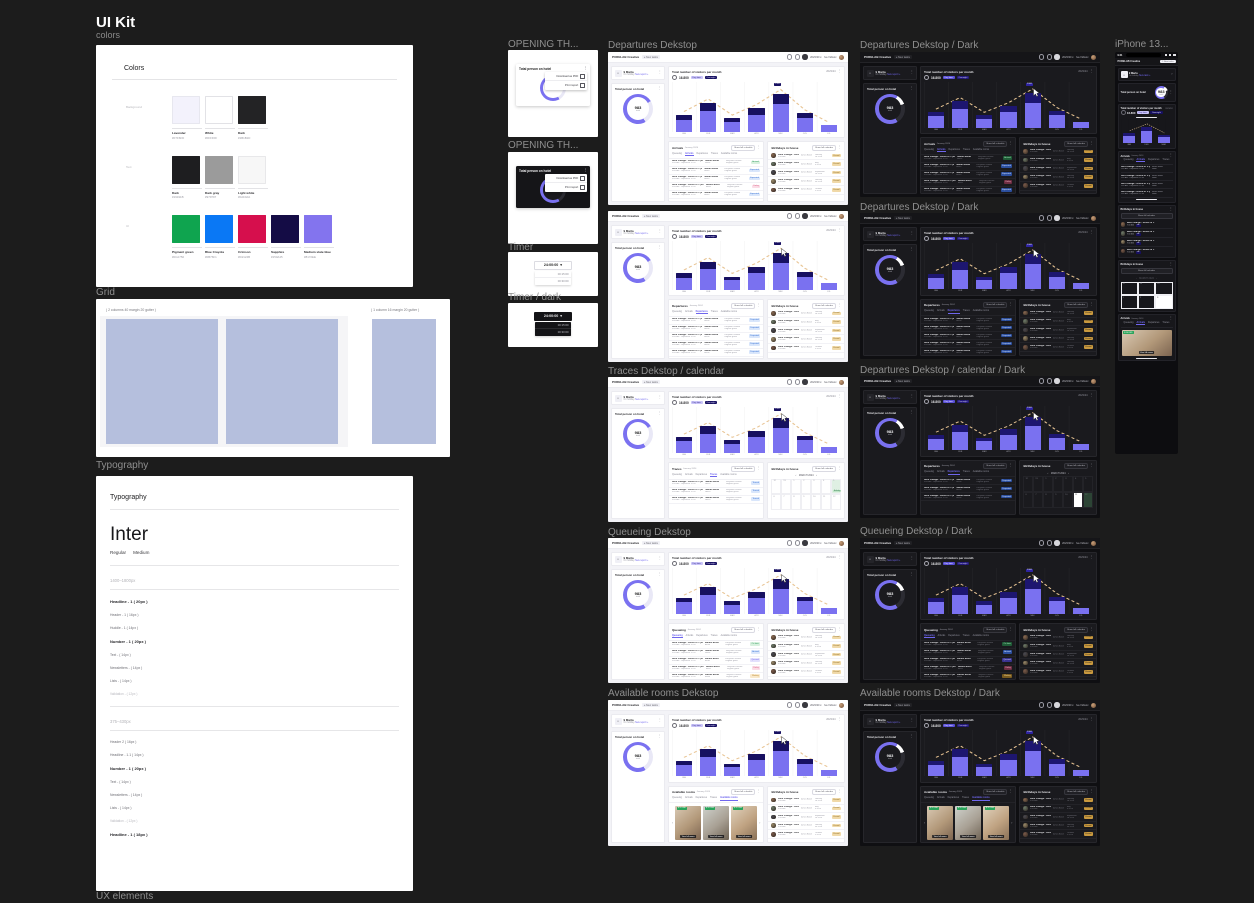 This screenshot has width=1254, height=903. I want to click on color-swatch: Dark #19191B, so click(187, 177).